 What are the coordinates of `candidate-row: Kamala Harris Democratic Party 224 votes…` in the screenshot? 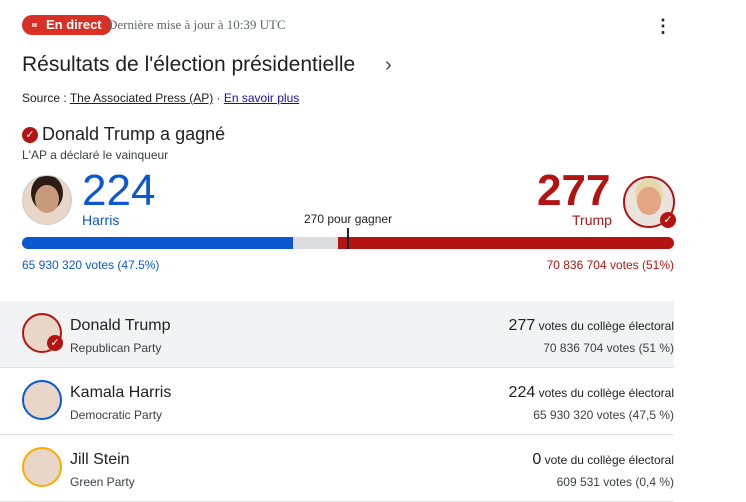 It's located at (337, 401).